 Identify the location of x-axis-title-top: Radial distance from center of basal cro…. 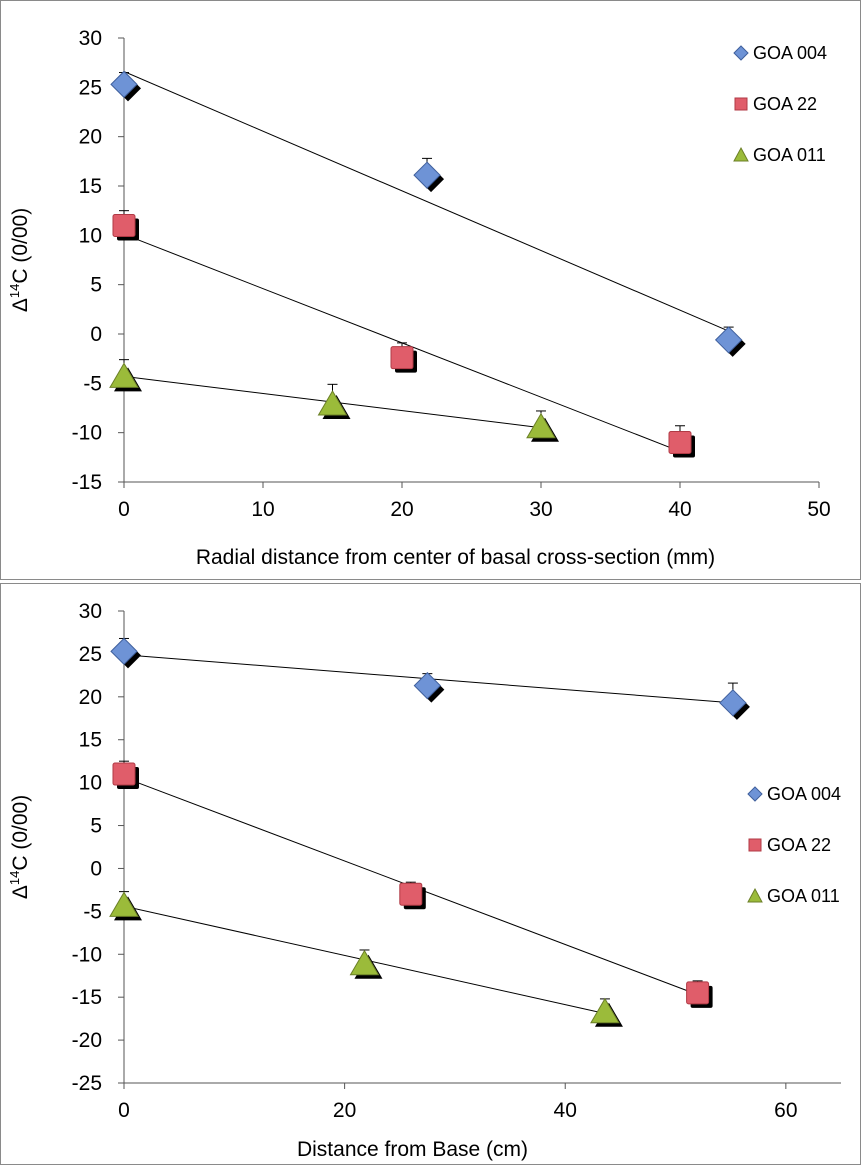
(455, 557).